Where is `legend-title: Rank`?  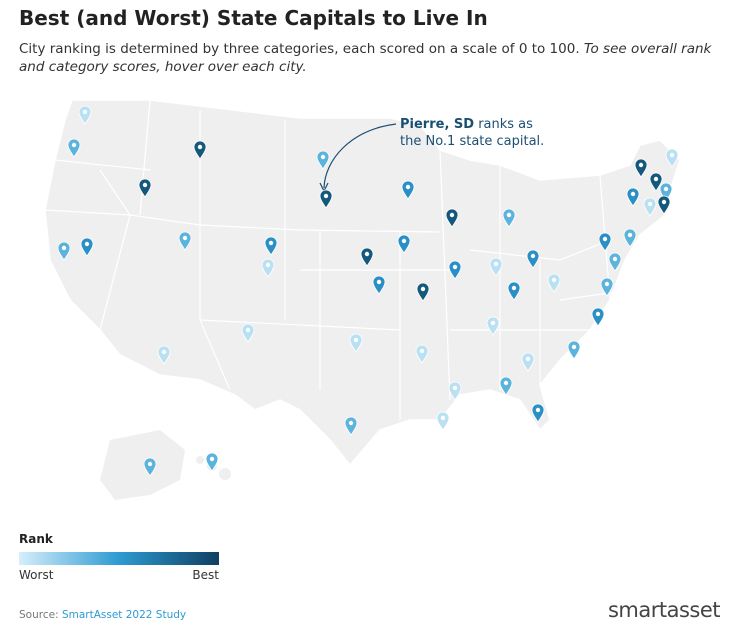 legend-title: Rank is located at coordinates (36, 539).